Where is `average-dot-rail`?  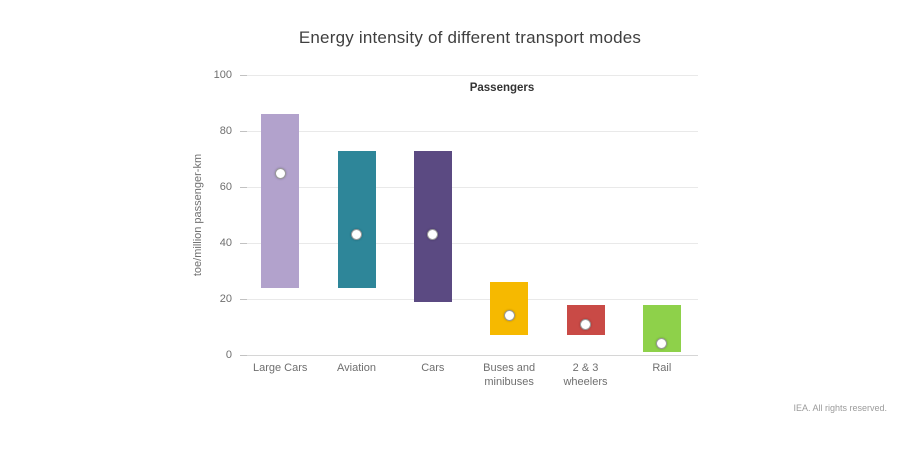 average-dot-rail is located at coordinates (662, 344).